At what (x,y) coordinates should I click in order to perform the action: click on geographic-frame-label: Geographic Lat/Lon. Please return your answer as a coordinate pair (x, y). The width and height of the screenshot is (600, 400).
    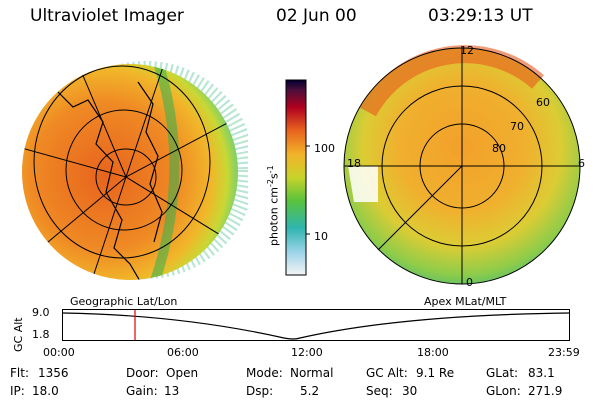
    Looking at the image, I should click on (124, 301).